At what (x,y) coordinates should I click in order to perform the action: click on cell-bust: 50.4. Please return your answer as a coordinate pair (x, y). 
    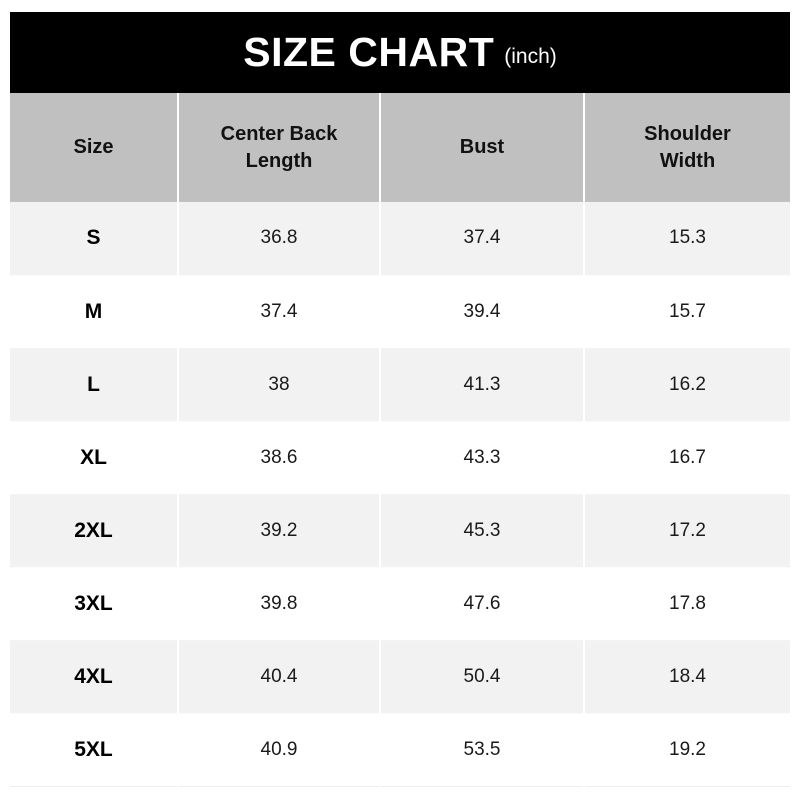
    Looking at the image, I should click on (482, 677).